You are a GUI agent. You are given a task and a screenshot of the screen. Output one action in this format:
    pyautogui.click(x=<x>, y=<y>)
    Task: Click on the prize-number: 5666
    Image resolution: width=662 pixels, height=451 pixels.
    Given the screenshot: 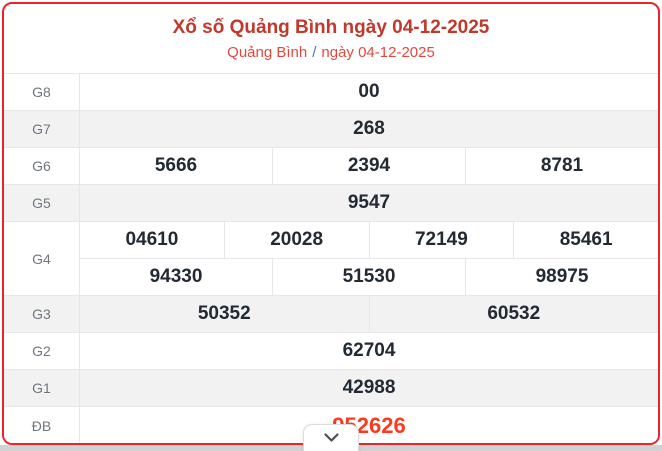 What is the action you would take?
    pyautogui.click(x=176, y=165)
    